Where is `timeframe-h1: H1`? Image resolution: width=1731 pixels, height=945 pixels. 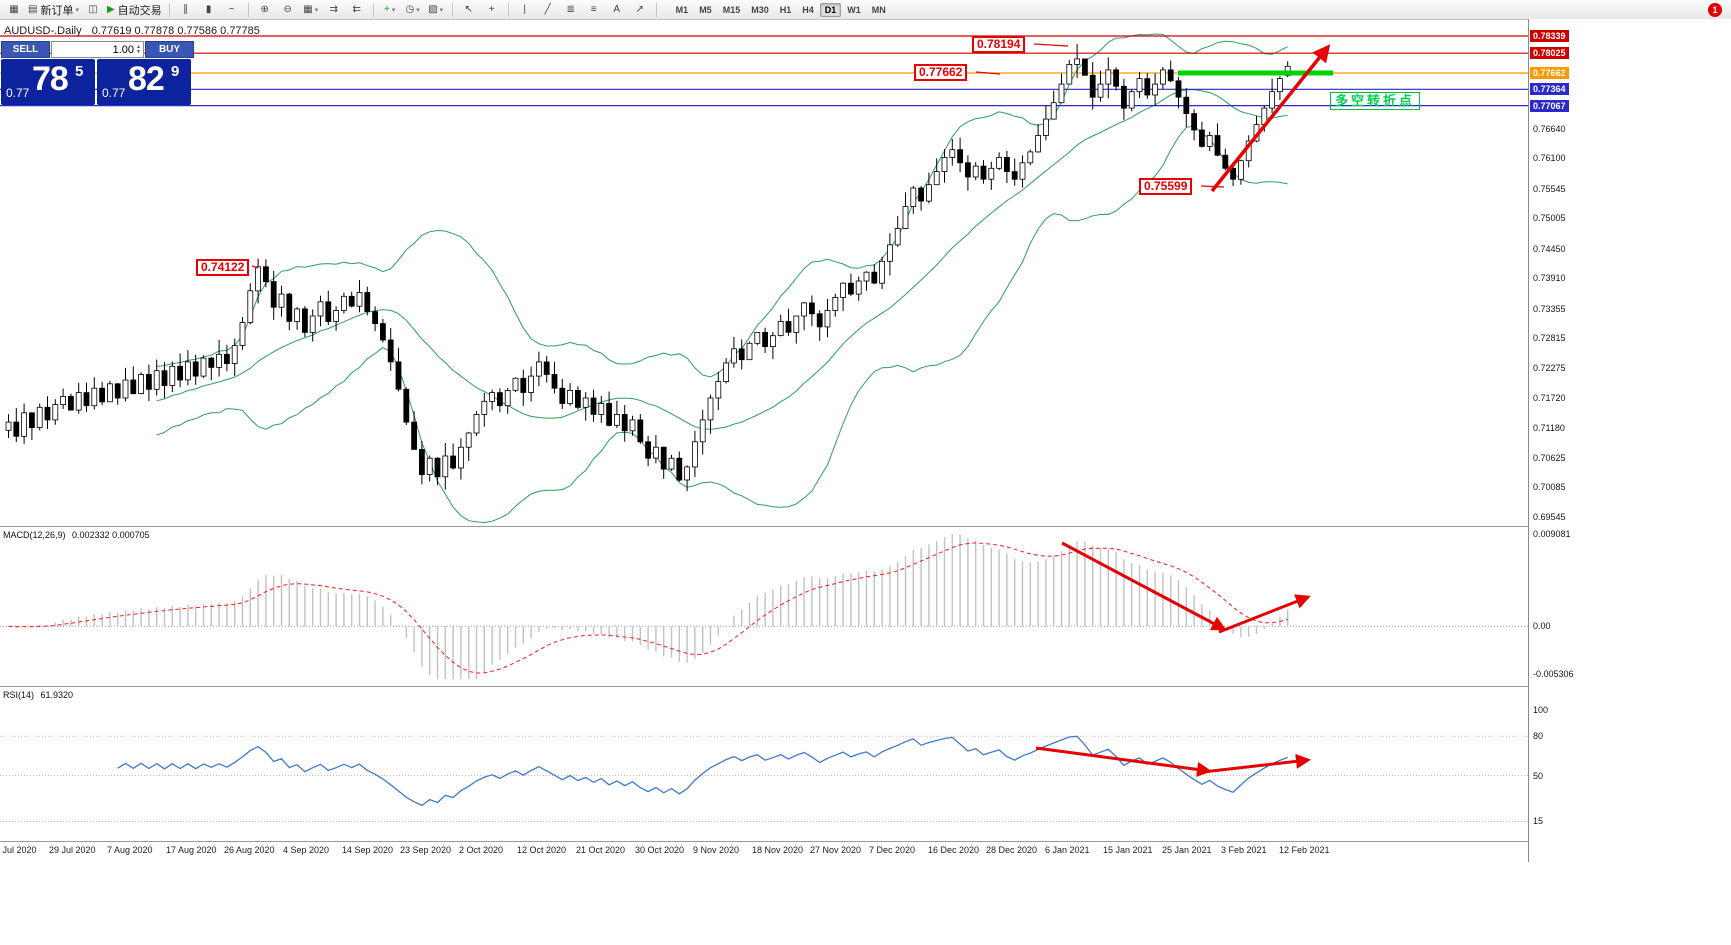
timeframe-h1: H1 is located at coordinates (785, 9).